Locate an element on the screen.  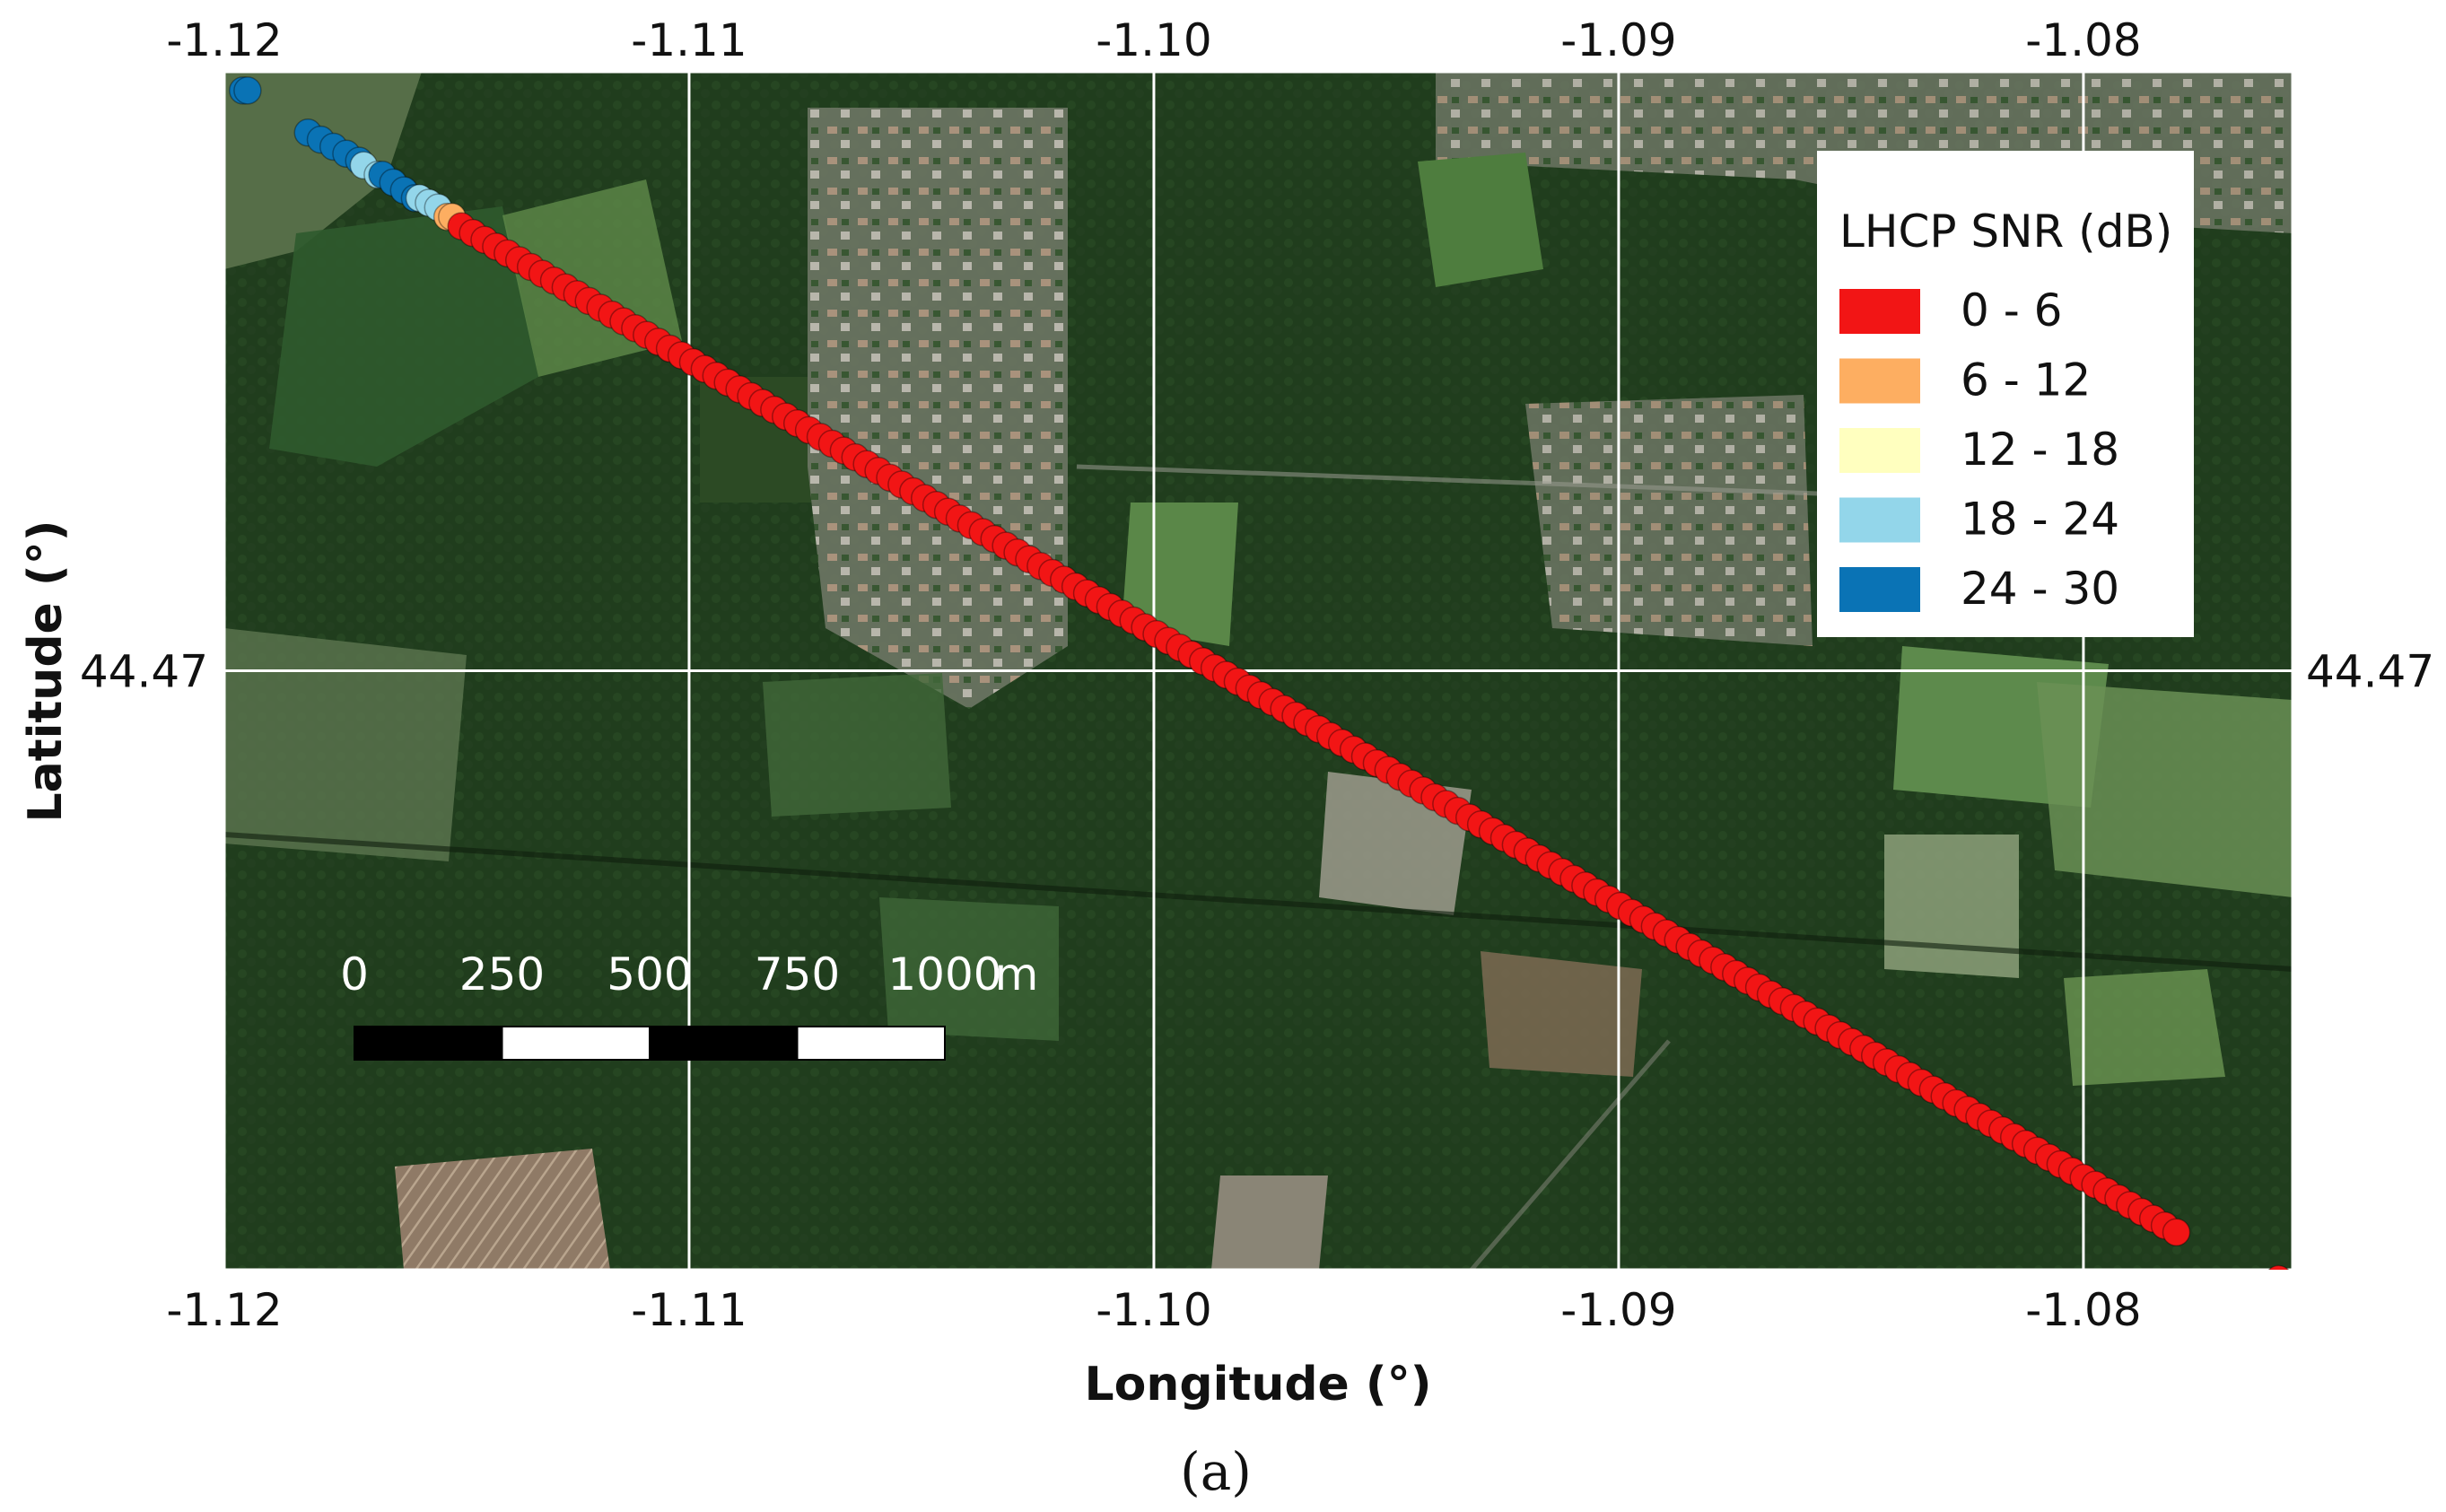
figure-caption: (a) is located at coordinates (1216, 1471).